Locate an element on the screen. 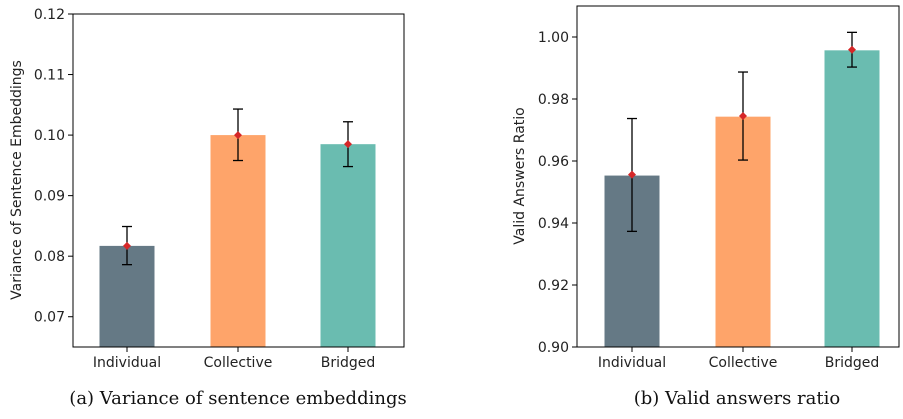 This screenshot has height=419, width=903. panel-a-x-ticks: Individual Collective Bridged is located at coordinates (234, 359).